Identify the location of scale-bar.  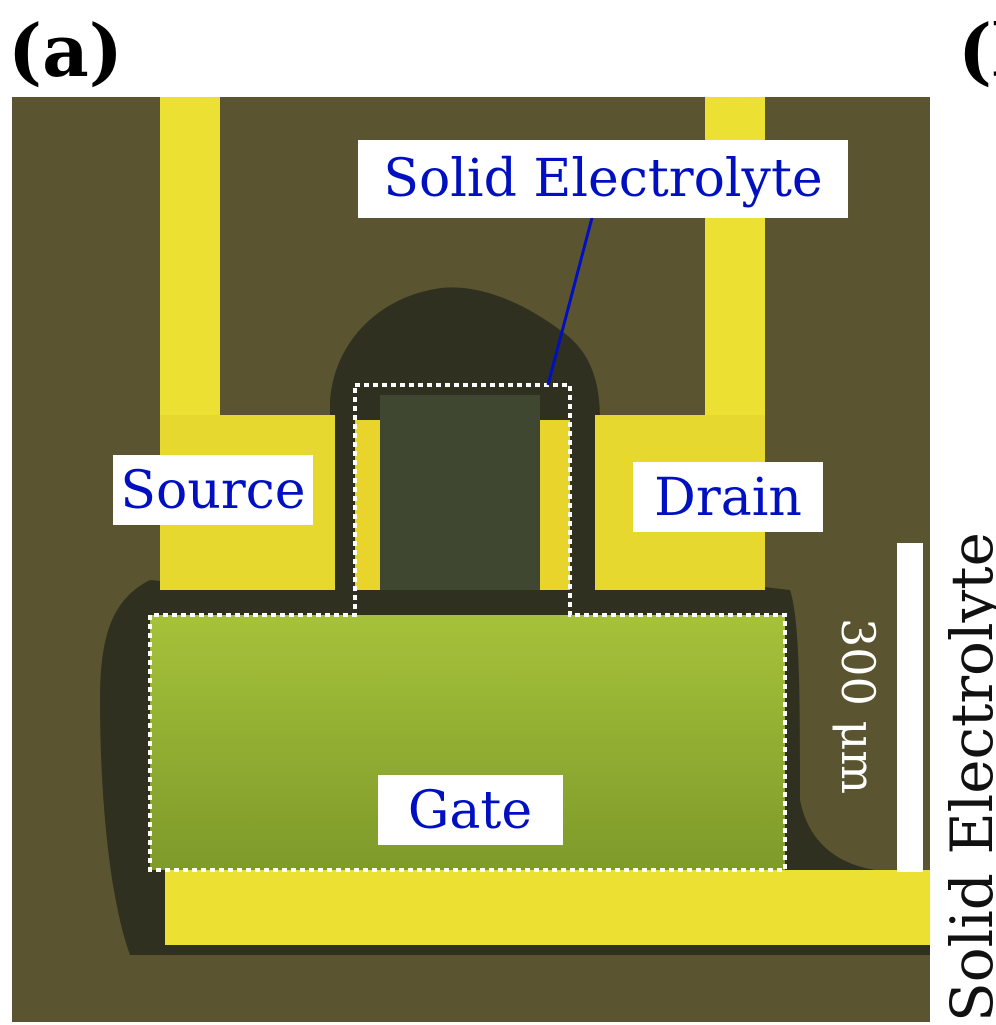
(910, 707).